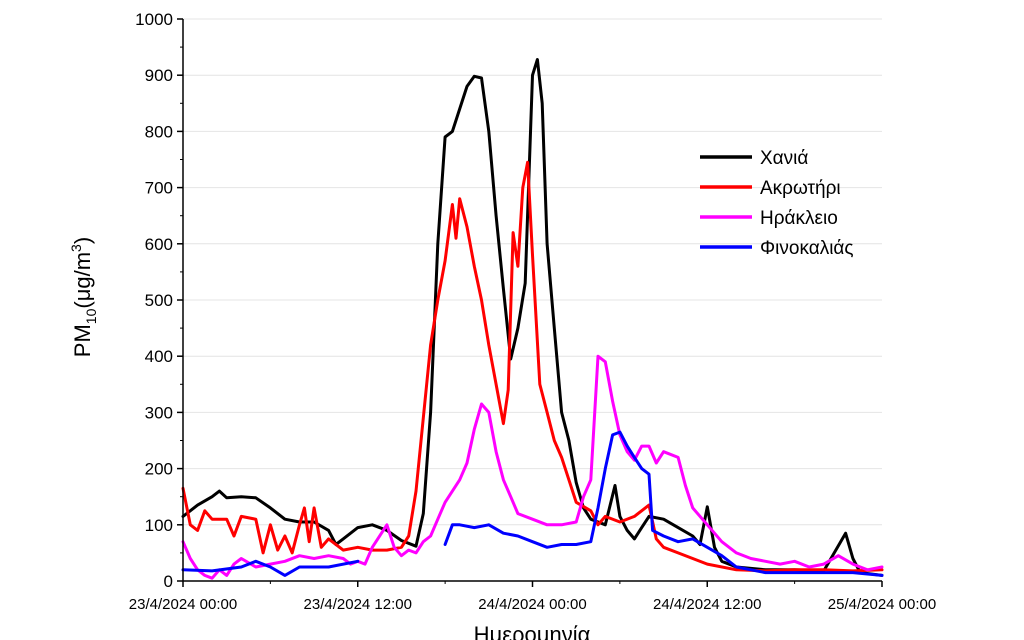 The height and width of the screenshot is (640, 1024). Describe the element at coordinates (707, 604) in the screenshot. I see `x-tick-label: 24/4/2024 12:00` at that location.